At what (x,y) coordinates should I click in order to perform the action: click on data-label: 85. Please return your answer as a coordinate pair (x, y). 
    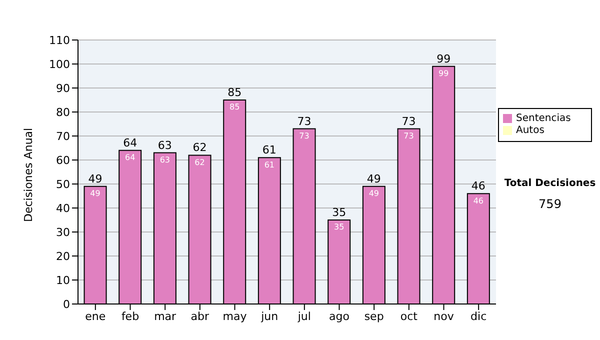
    Looking at the image, I should click on (235, 107).